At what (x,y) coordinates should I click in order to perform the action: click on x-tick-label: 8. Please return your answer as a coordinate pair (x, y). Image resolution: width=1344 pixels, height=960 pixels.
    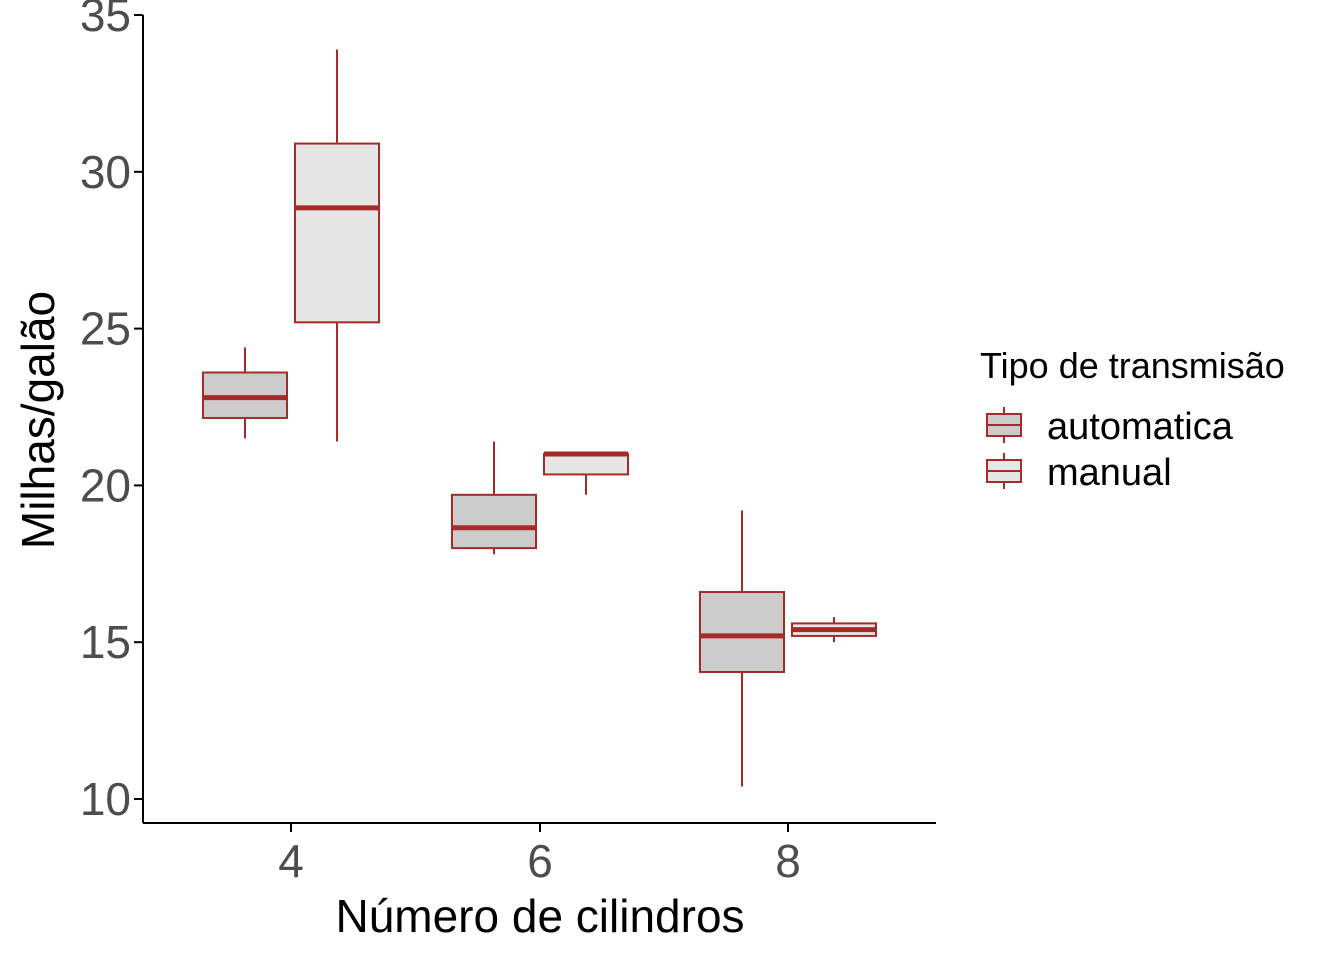
    Looking at the image, I should click on (788, 861).